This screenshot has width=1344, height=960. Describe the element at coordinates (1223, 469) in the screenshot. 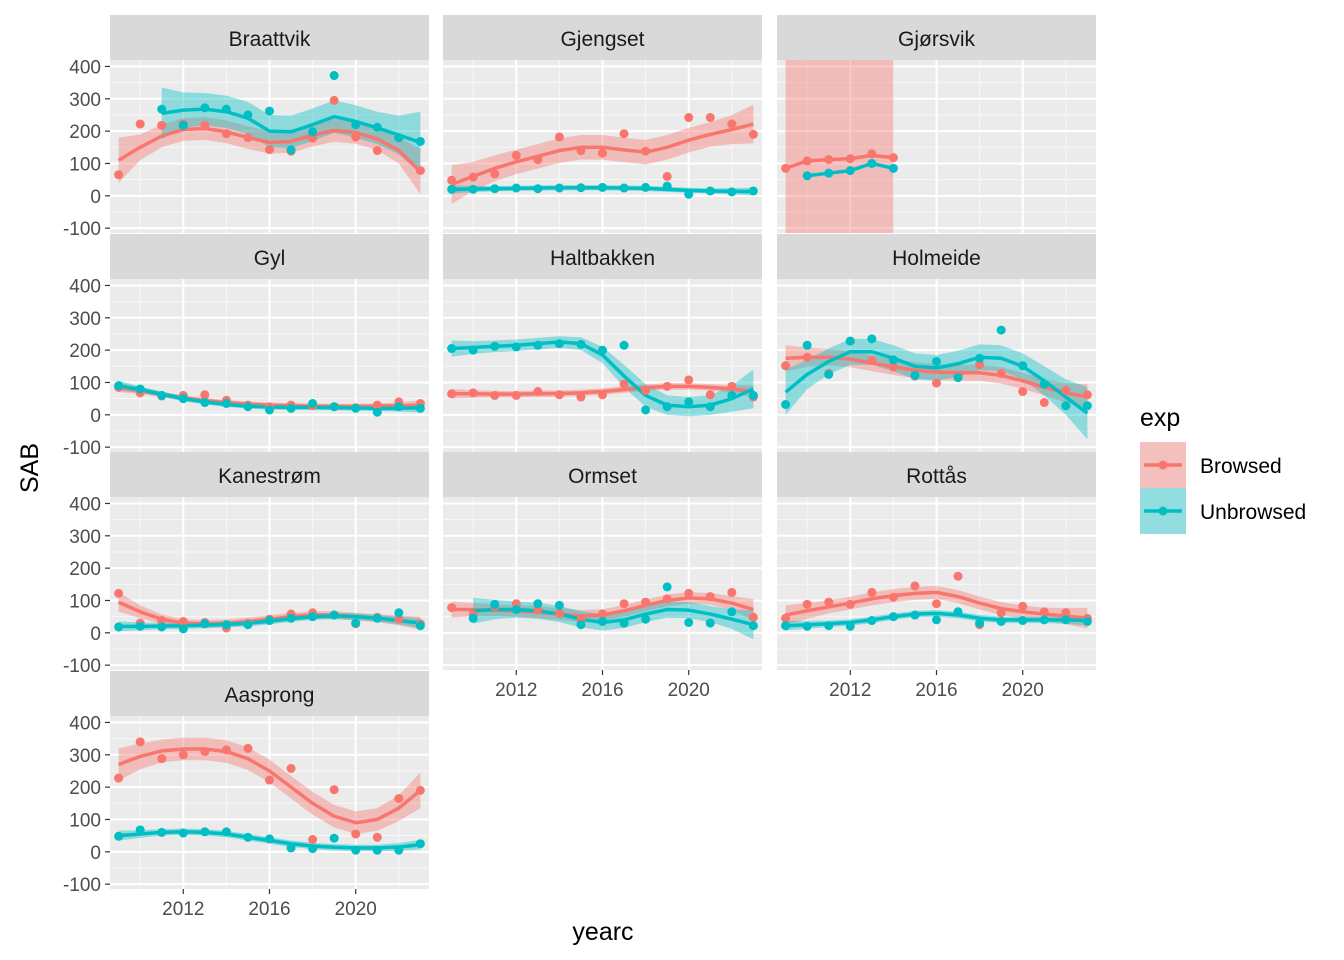

I see `legend: exp Browsed Unbrowsed` at that location.